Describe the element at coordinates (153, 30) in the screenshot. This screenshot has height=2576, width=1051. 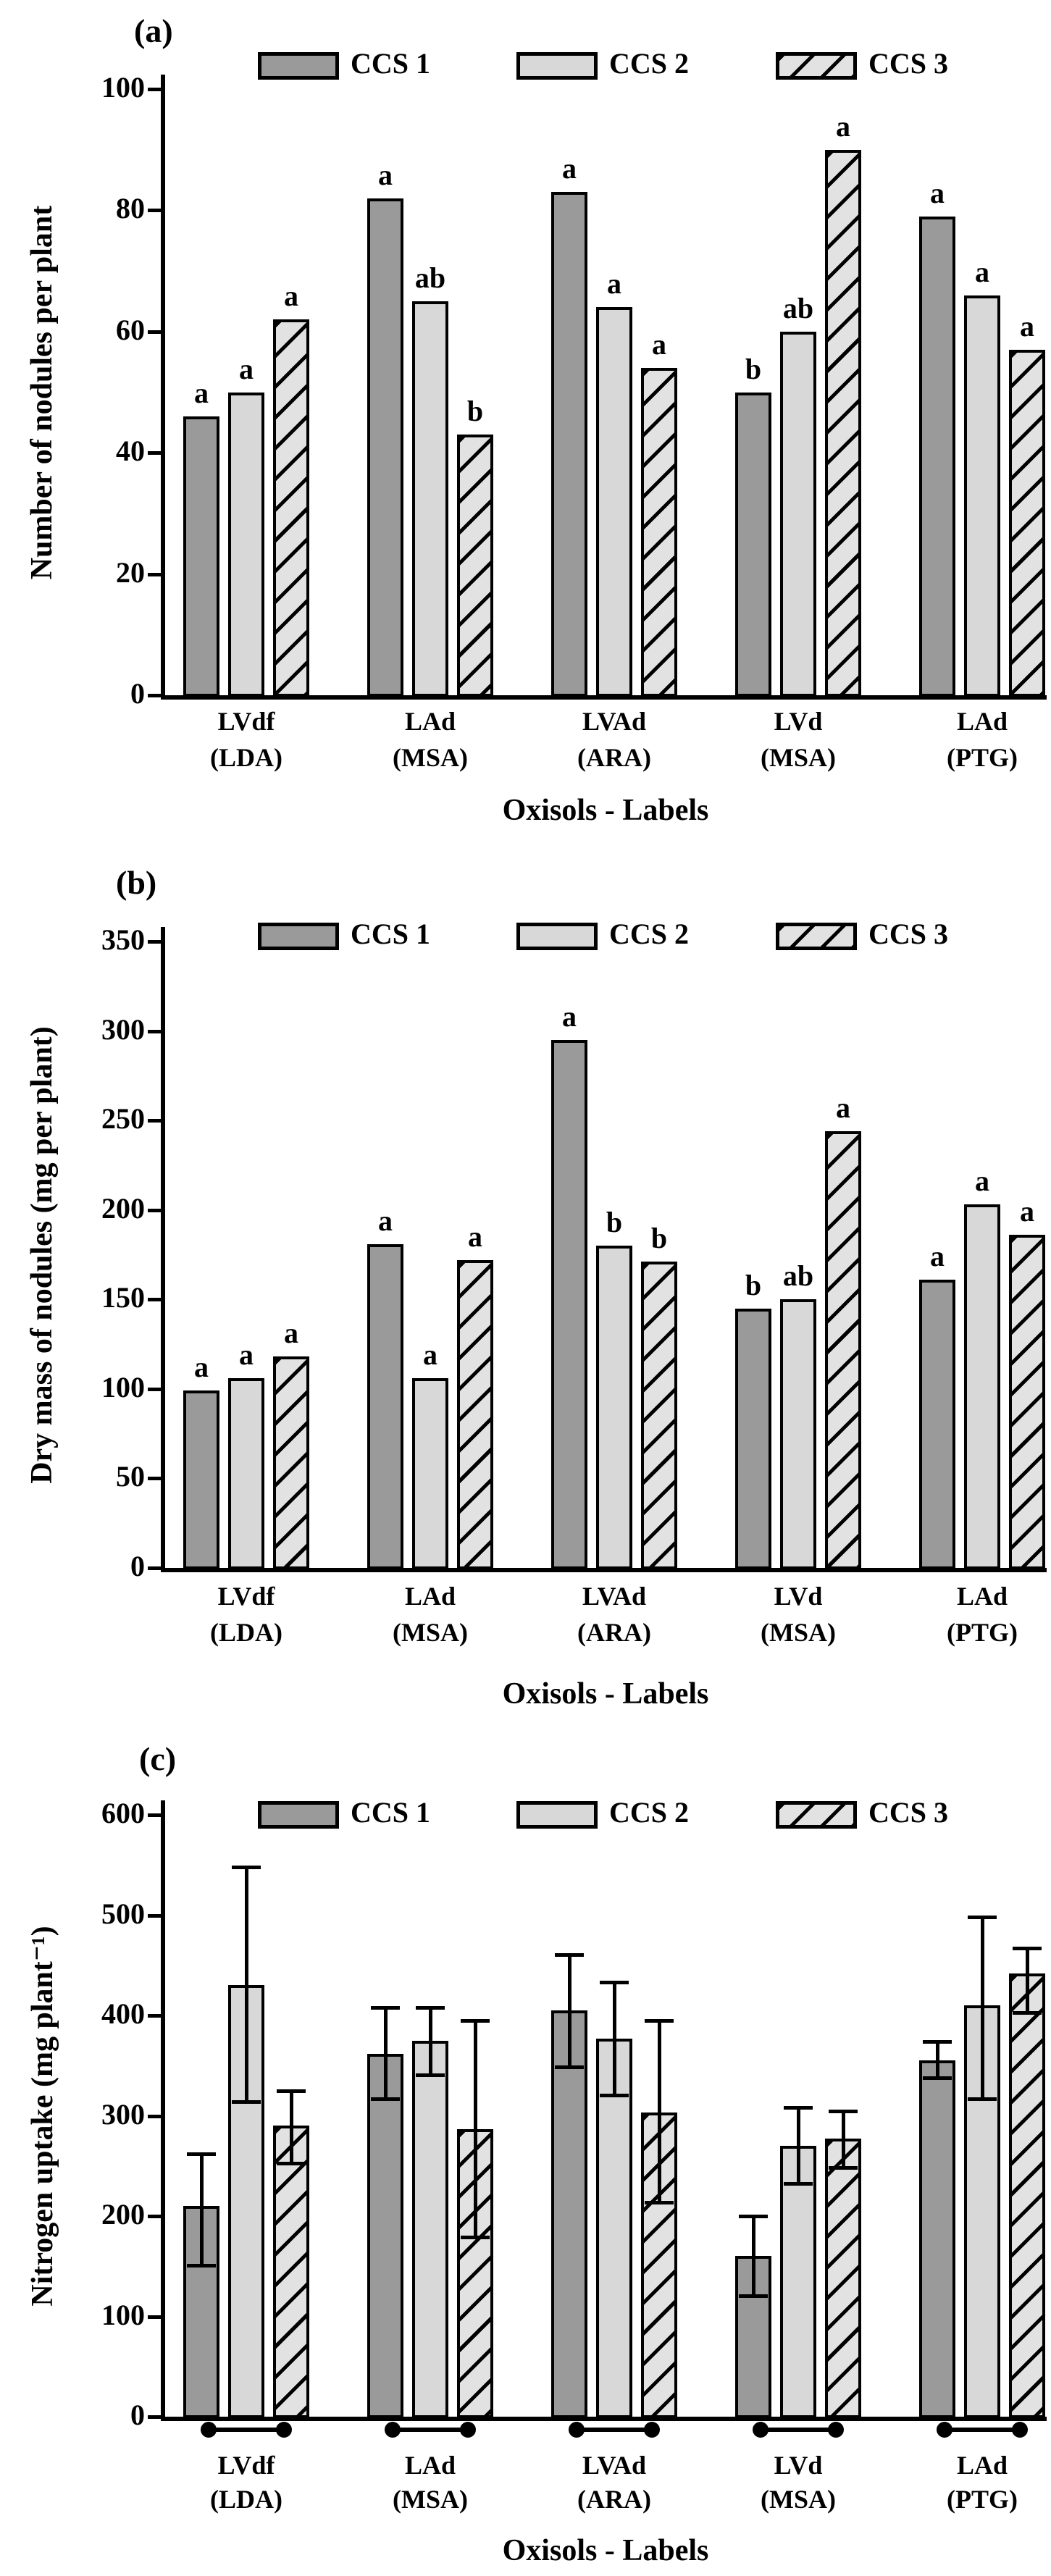
I see `panel-label-a: (a)` at that location.